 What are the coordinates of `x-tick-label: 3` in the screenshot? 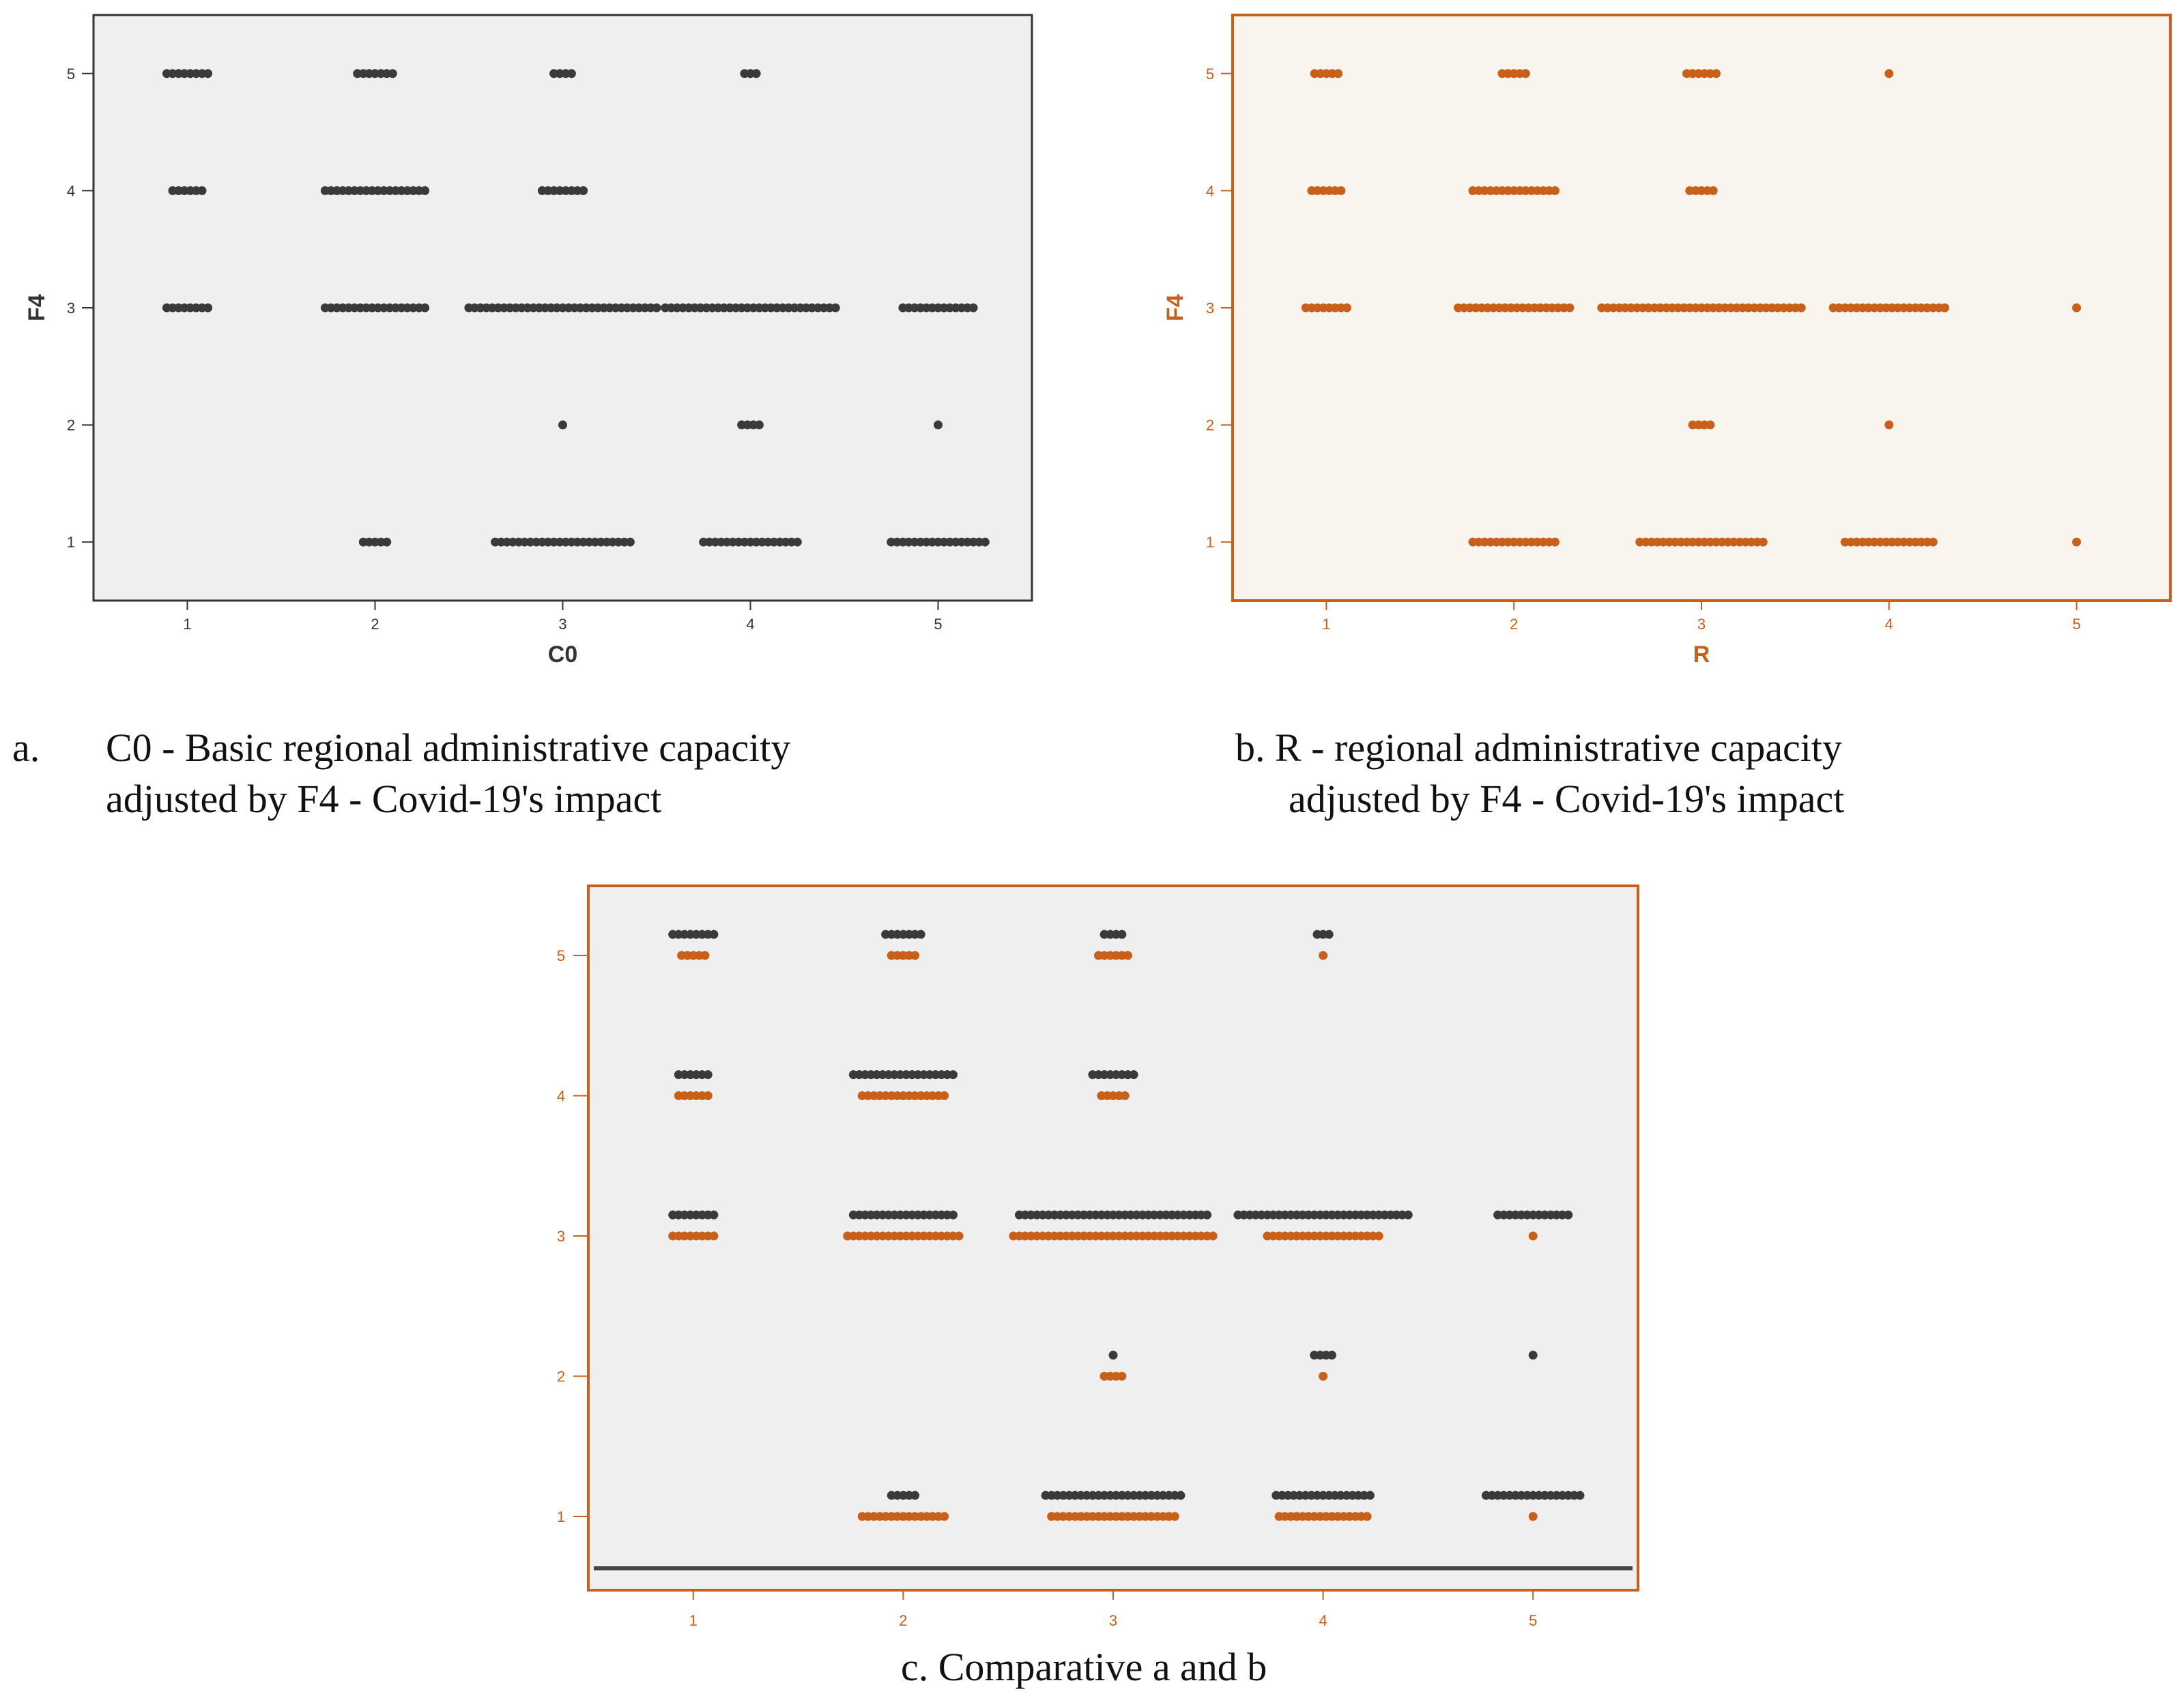 It's located at (1113, 1620).